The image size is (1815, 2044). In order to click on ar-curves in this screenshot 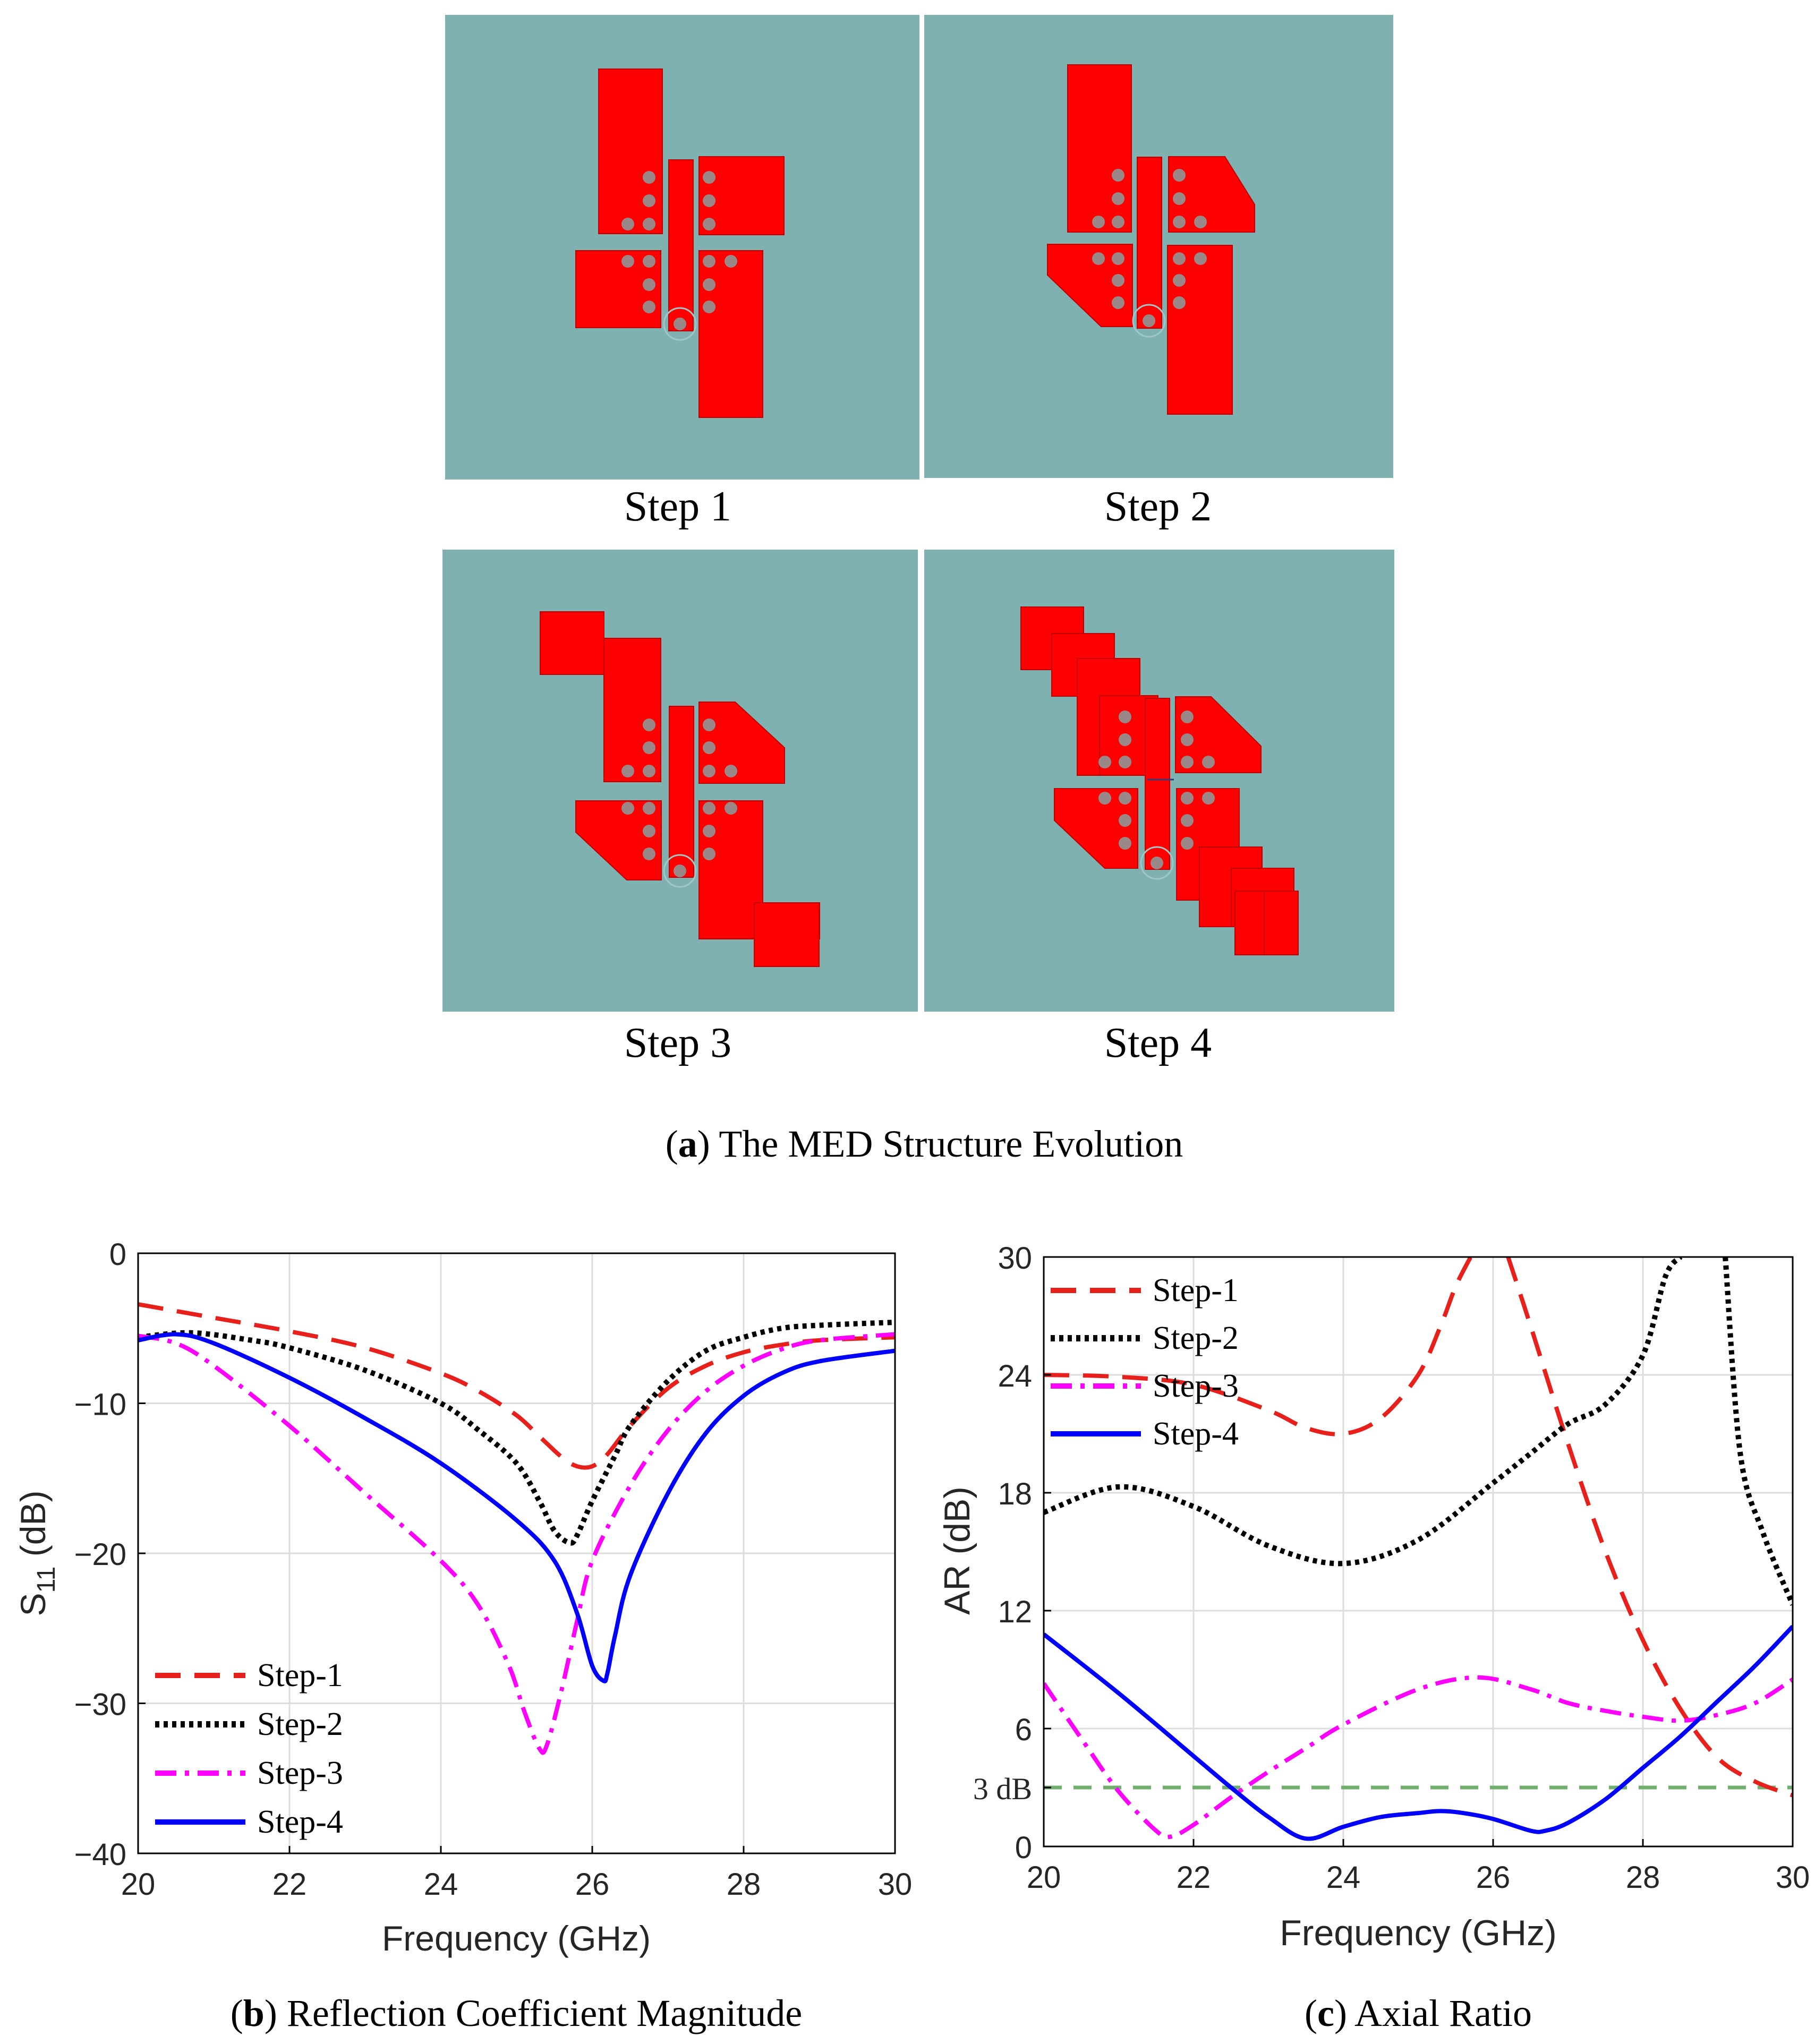, I will do `click(1418, 1549)`.